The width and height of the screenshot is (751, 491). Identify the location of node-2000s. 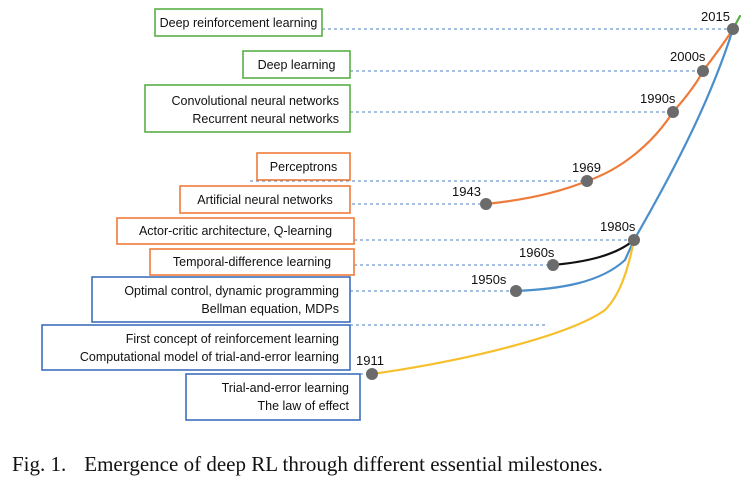
(703, 71).